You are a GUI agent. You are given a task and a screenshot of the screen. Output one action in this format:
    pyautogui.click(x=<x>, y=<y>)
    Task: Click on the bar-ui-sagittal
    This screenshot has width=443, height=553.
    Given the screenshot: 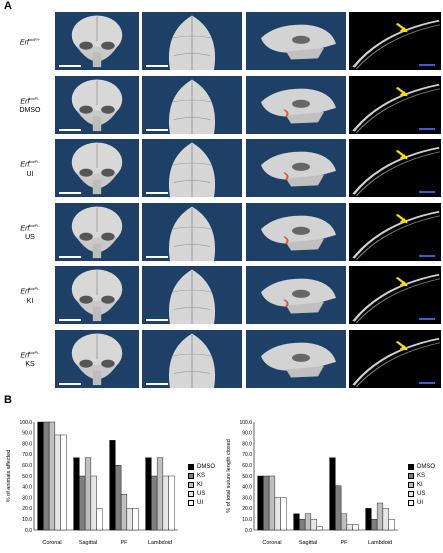 What is the action you would take?
    pyautogui.click(x=319, y=528)
    